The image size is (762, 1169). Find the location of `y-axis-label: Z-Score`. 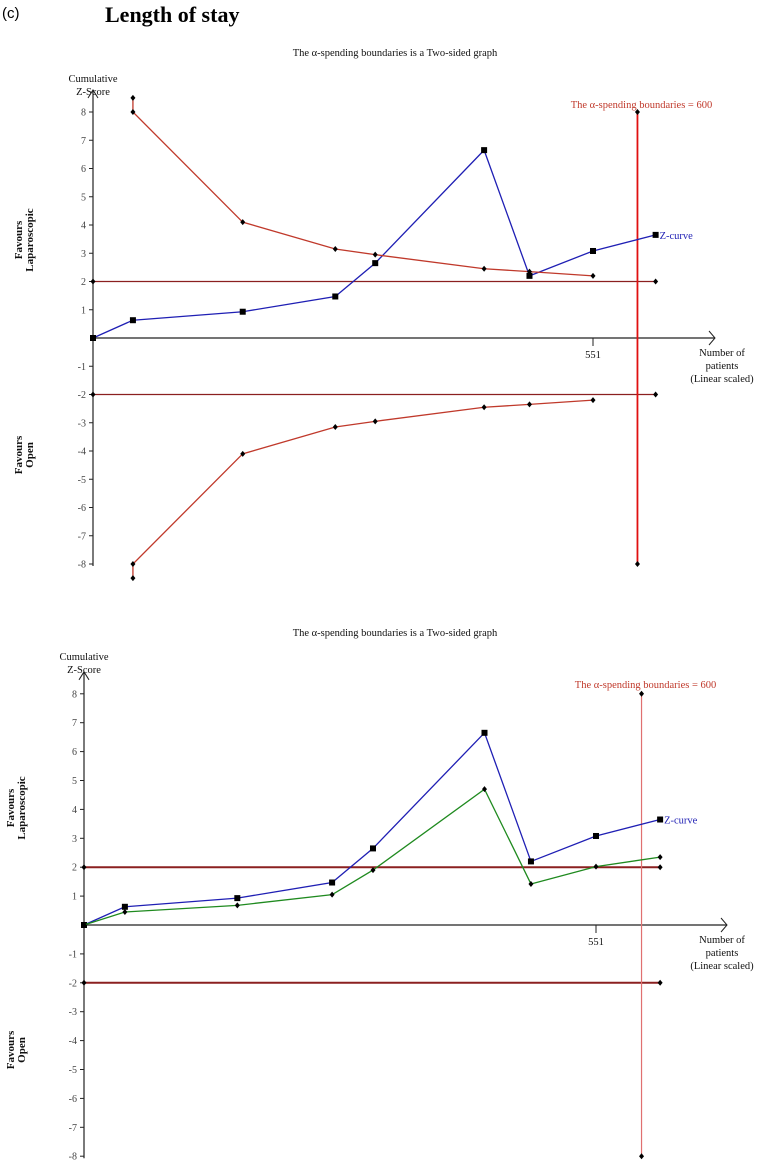

y-axis-label: Z-Score is located at coordinates (84, 670).